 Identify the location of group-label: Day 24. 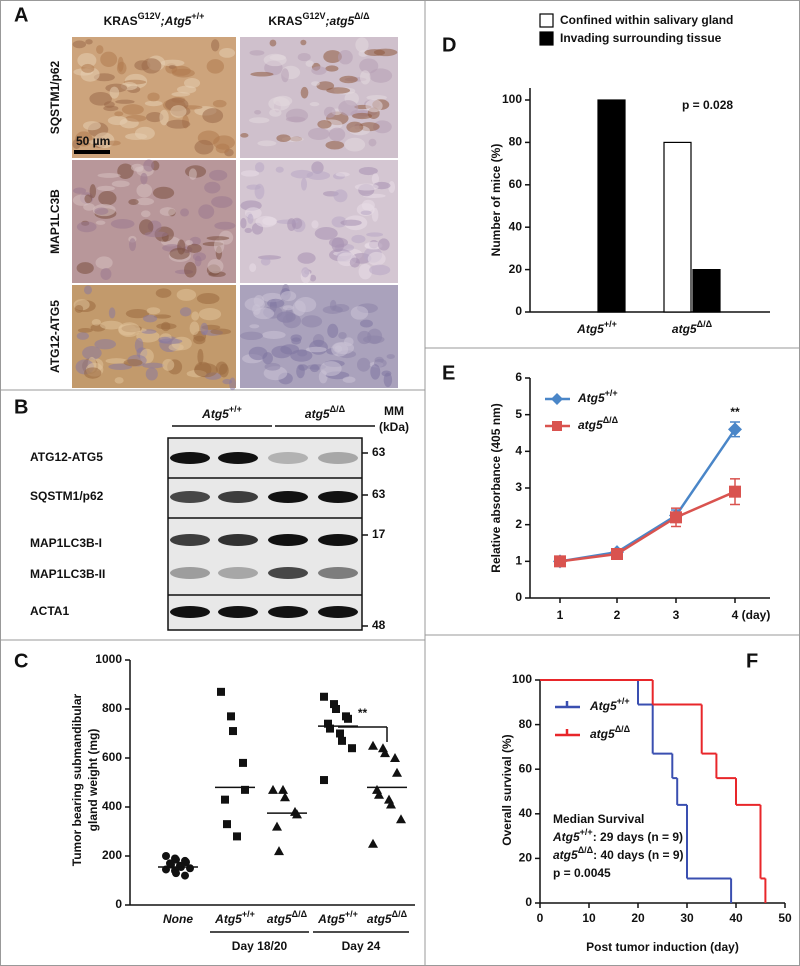
(361, 946).